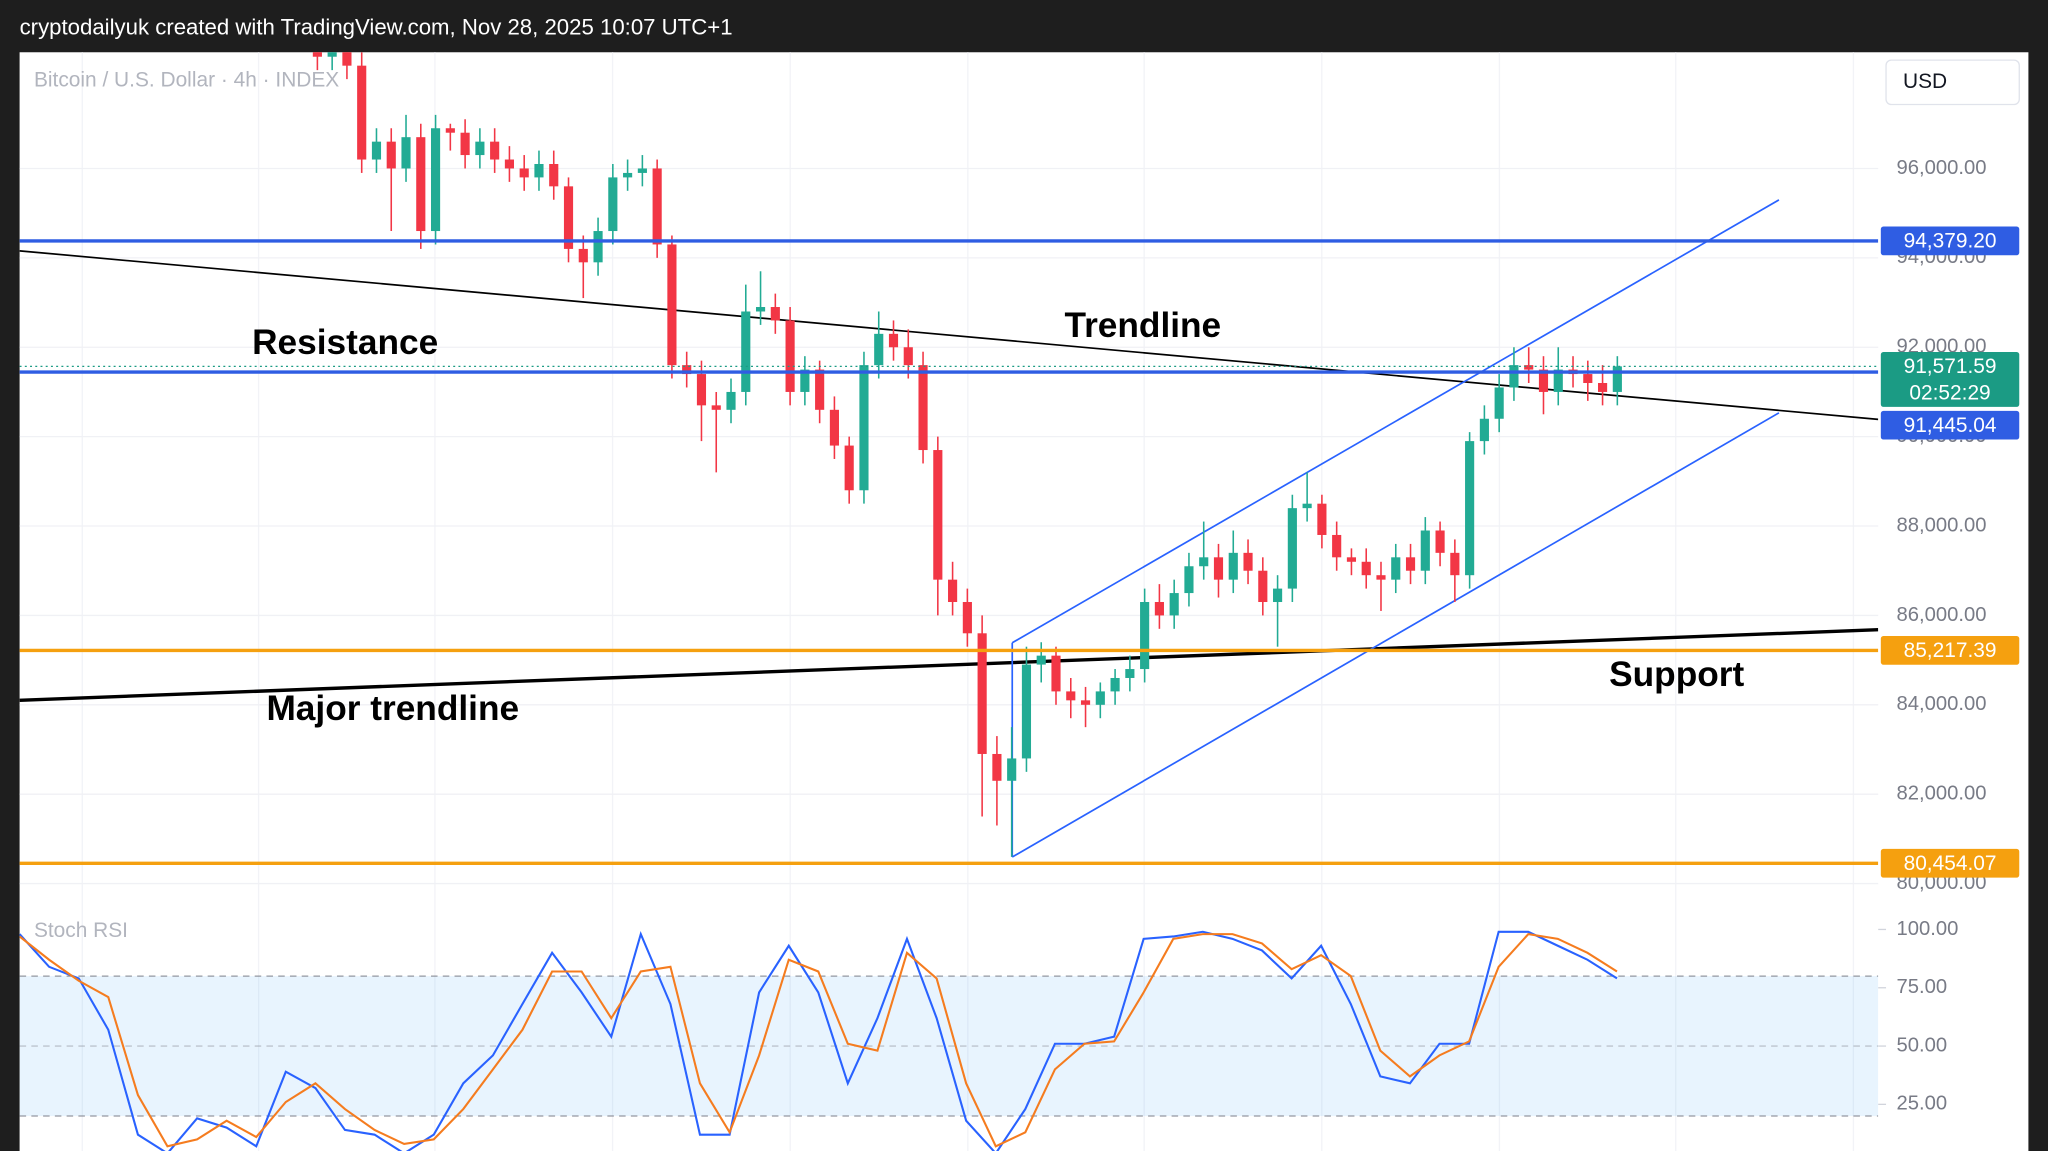  I want to click on stoch-tick-label: 75.00, so click(1921, 987).